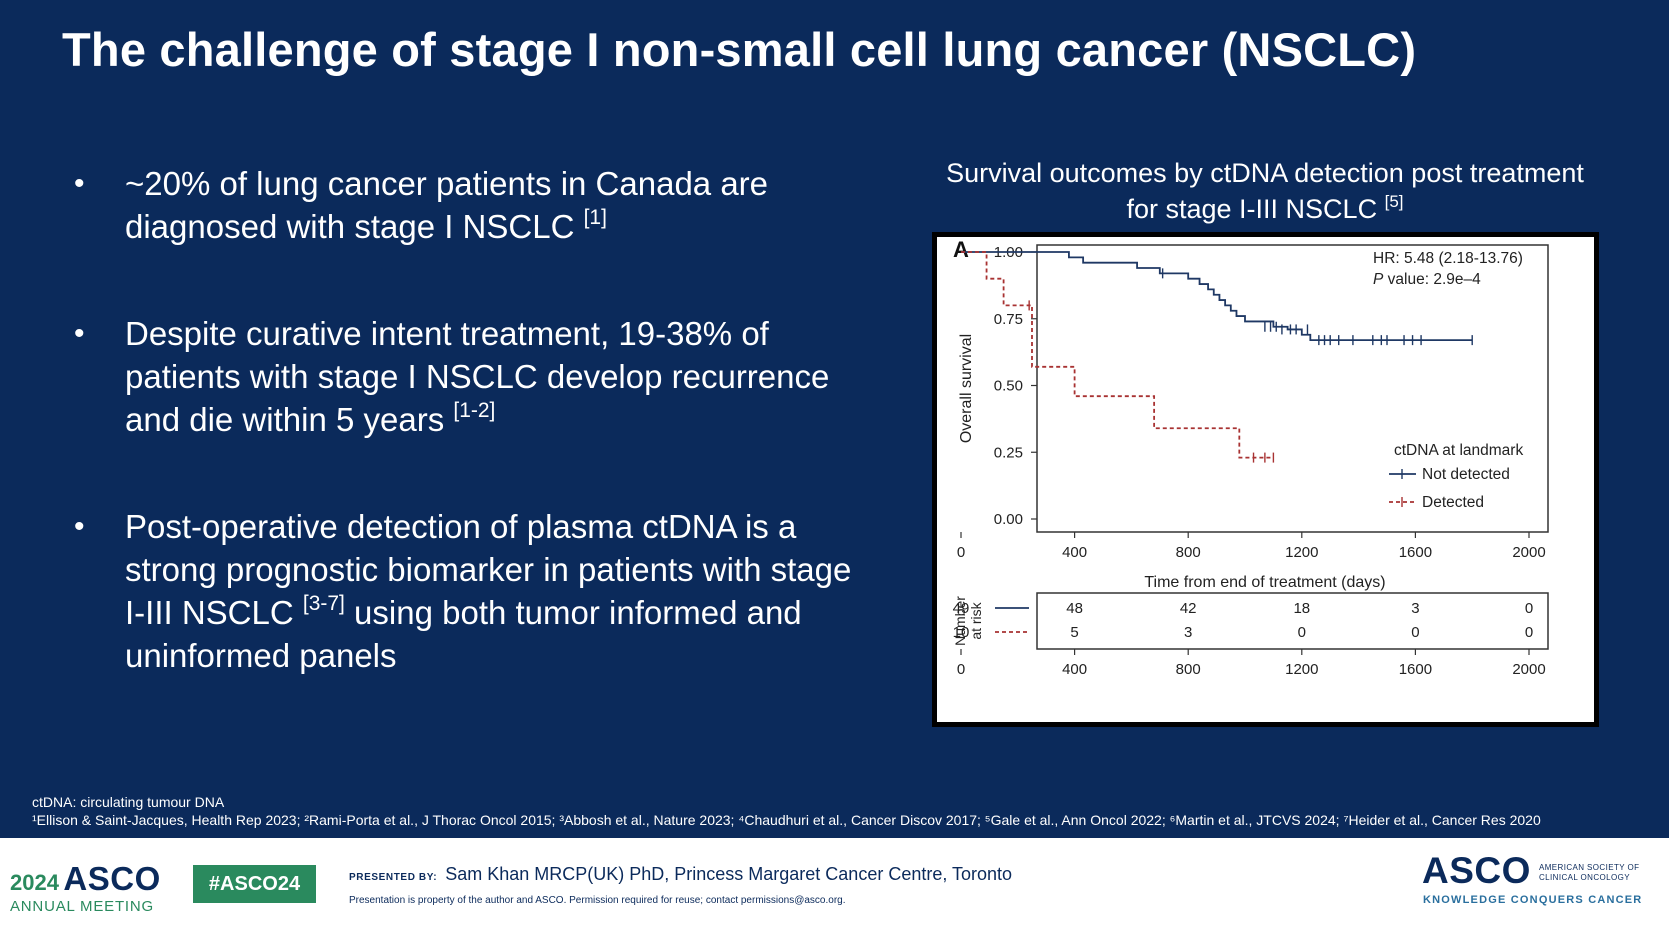 The height and width of the screenshot is (934, 1669). Describe the element at coordinates (1394, 201) in the screenshot. I see `chart-heading-reference: [5]` at that location.